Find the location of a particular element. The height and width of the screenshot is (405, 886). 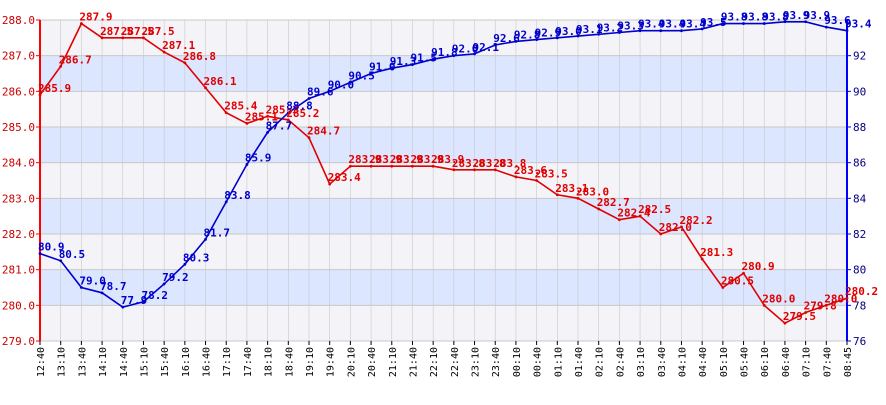

blue-data-label: 79.0 is located at coordinates (92, 281).